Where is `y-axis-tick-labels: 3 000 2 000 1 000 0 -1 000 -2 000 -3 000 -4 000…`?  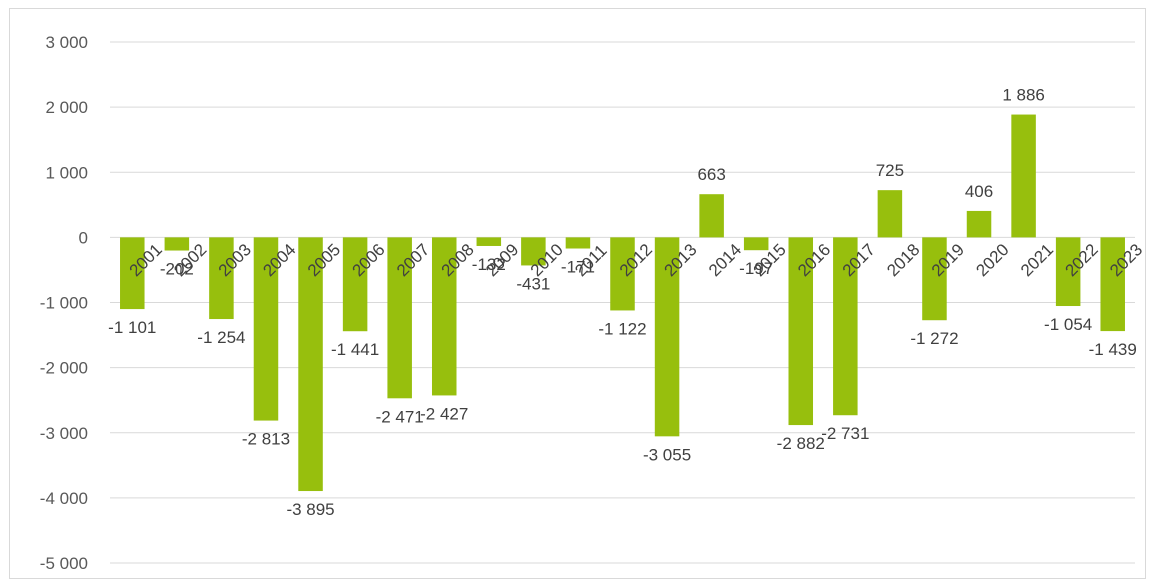
y-axis-tick-labels: 3 000 2 000 1 000 0 -1 000 -2 000 -3 000 -4 000… is located at coordinates (64, 303).